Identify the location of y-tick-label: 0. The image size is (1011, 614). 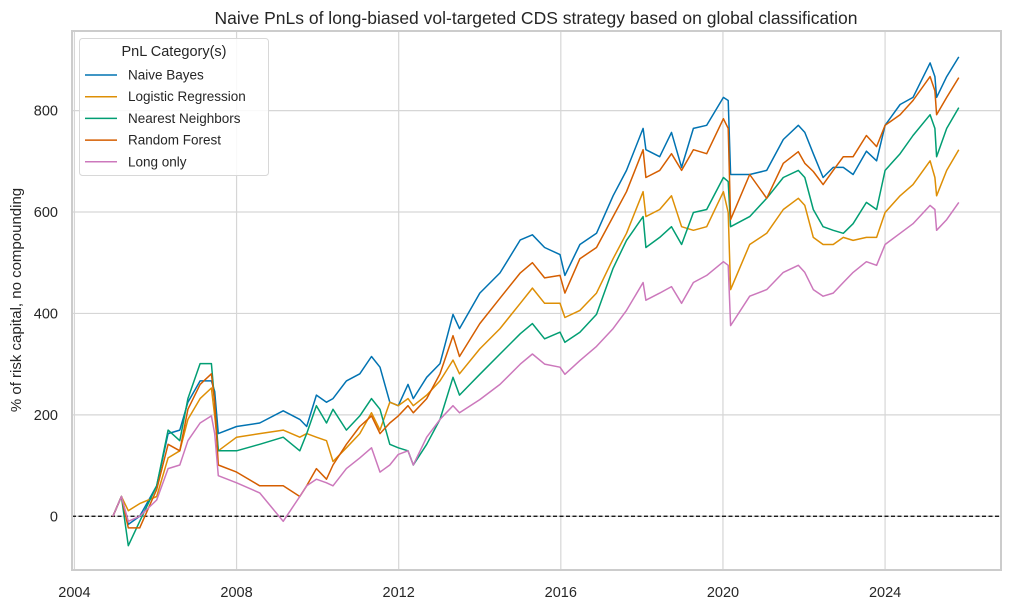
(54, 517).